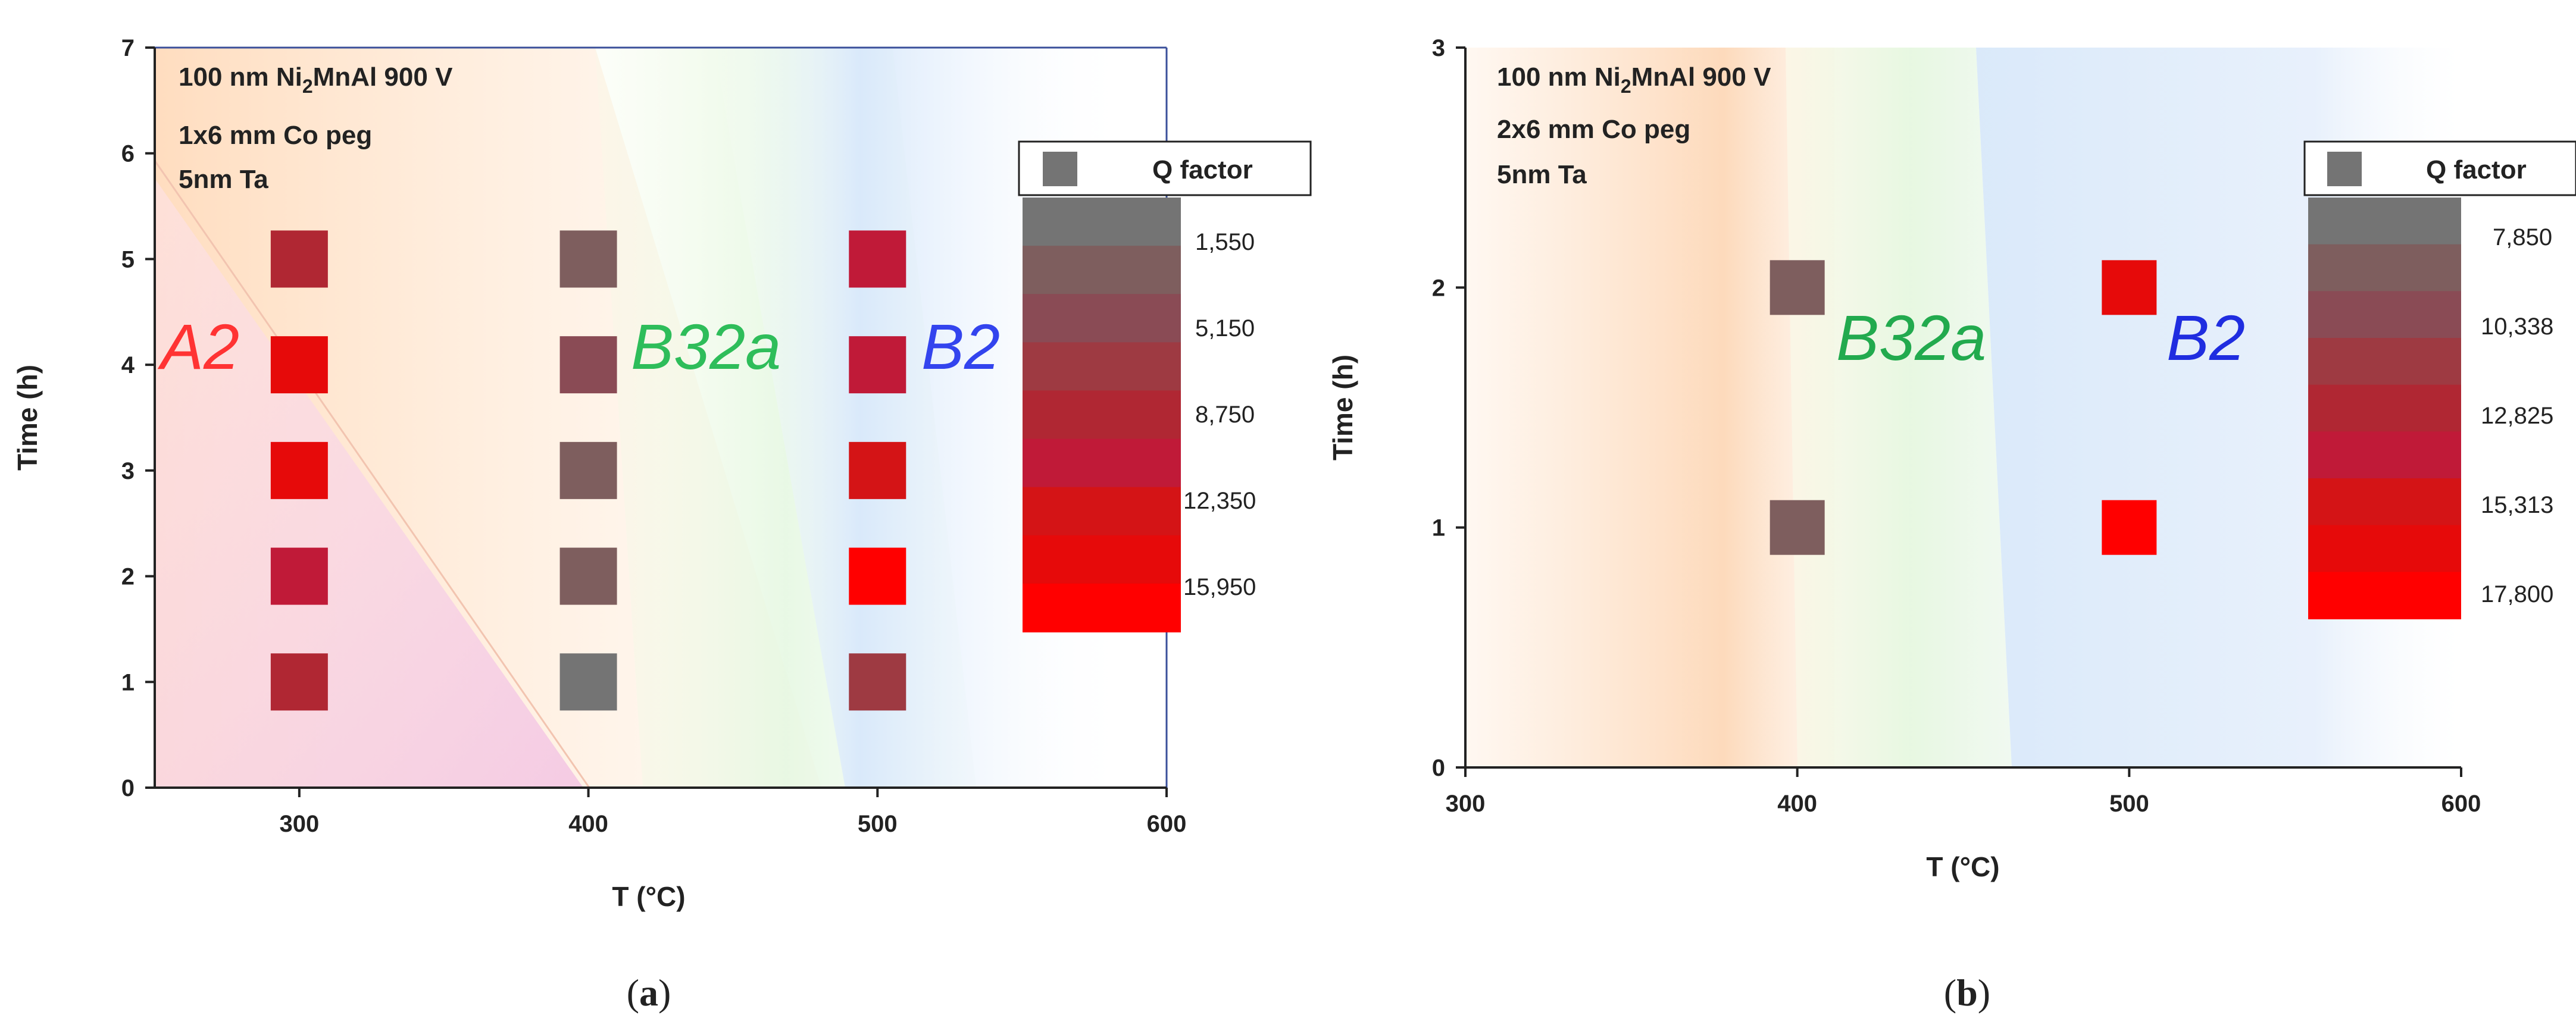  I want to click on legend: Q factor 1,550 5,150 8,750 12,350 15,950, so click(1165, 386).